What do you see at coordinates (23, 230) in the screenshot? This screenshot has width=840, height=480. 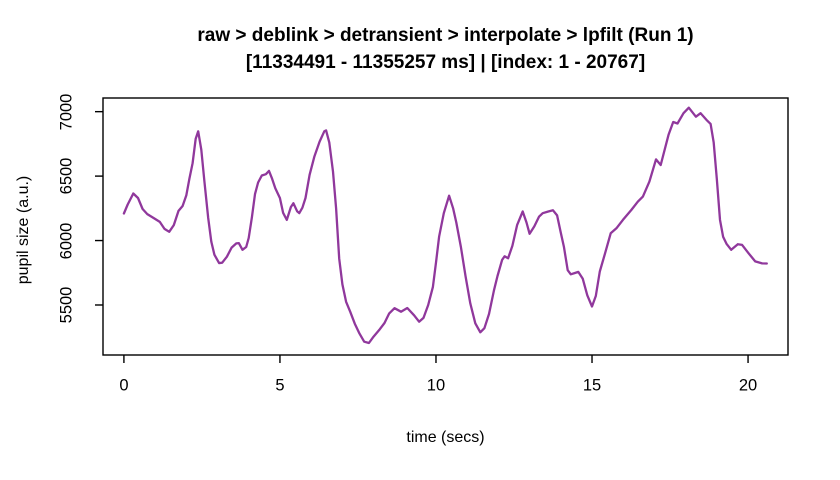 I see `y-axis-title: pupil size (a.u.)` at bounding box center [23, 230].